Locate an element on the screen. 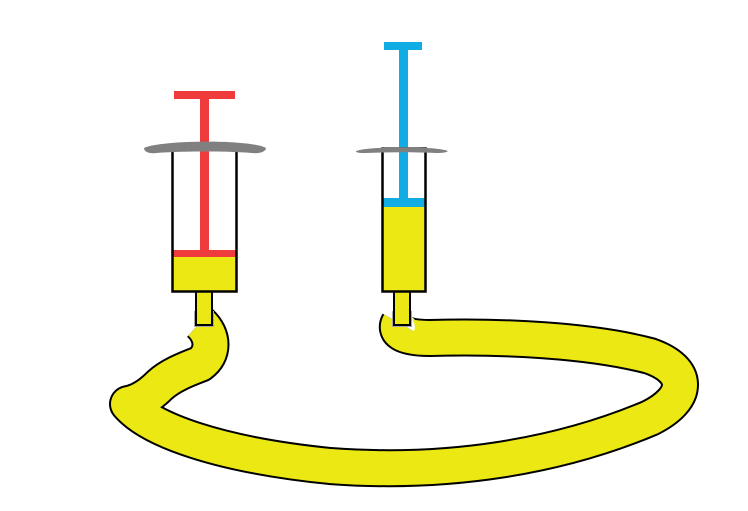 The height and width of the screenshot is (511, 748). right-syringe-plunger-stopper is located at coordinates (404, 202).